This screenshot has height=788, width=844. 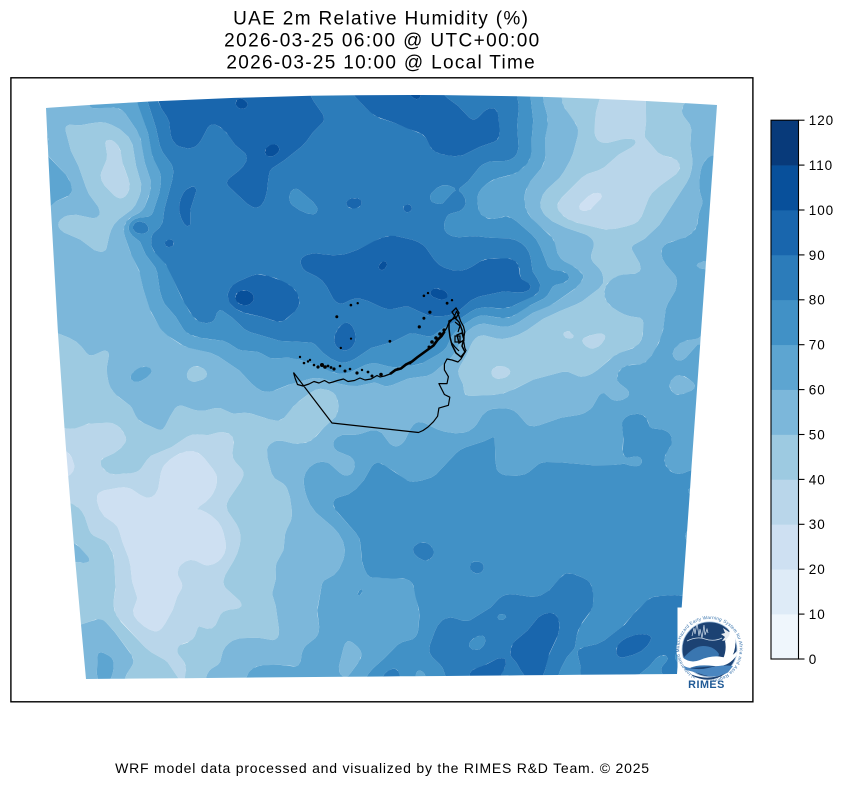 What do you see at coordinates (821, 210) in the screenshot?
I see `svg-text: 100` at bounding box center [821, 210].